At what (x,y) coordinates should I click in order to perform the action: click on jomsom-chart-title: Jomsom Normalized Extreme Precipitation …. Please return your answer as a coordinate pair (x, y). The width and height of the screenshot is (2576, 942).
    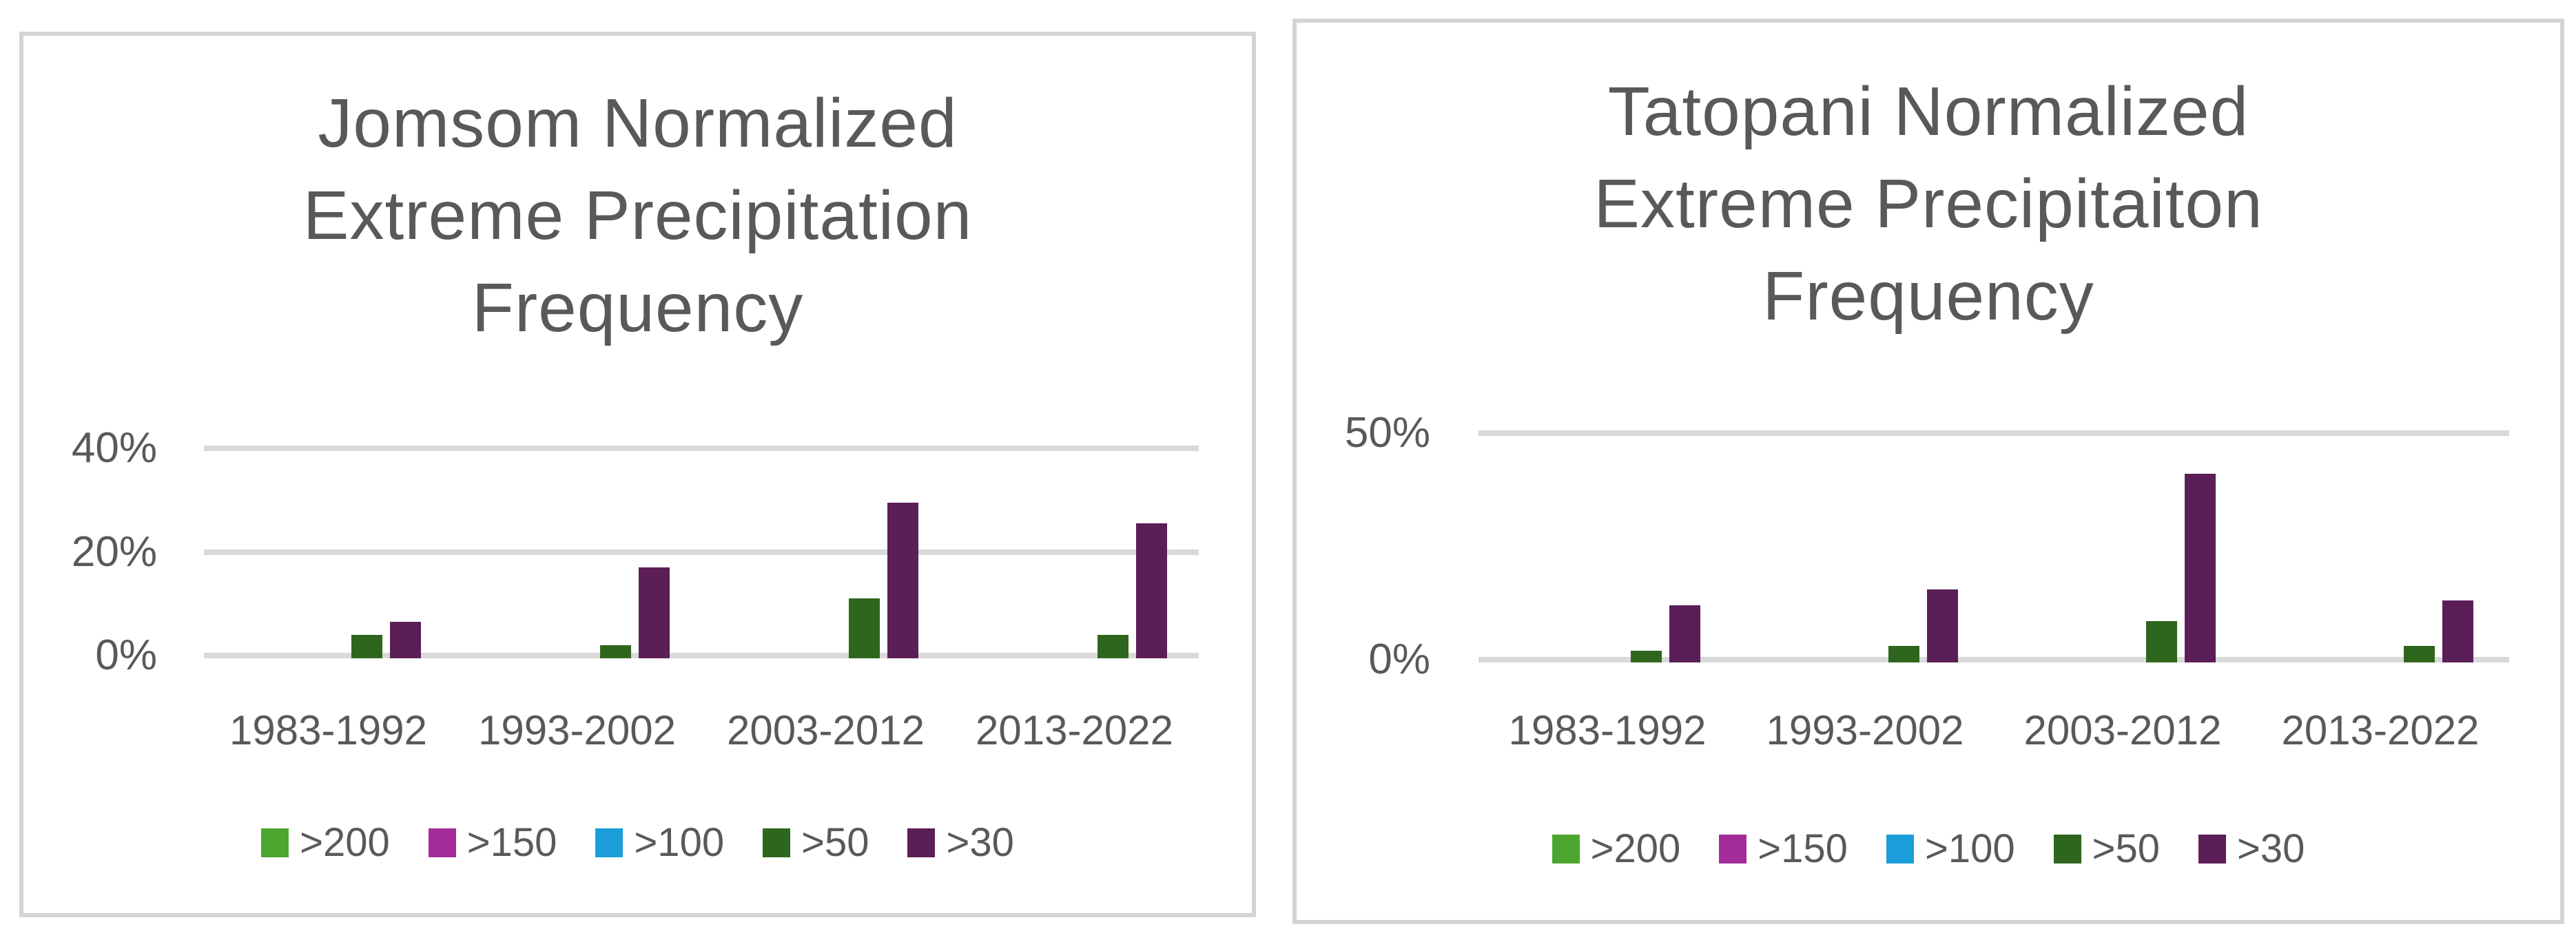
    Looking at the image, I should click on (637, 215).